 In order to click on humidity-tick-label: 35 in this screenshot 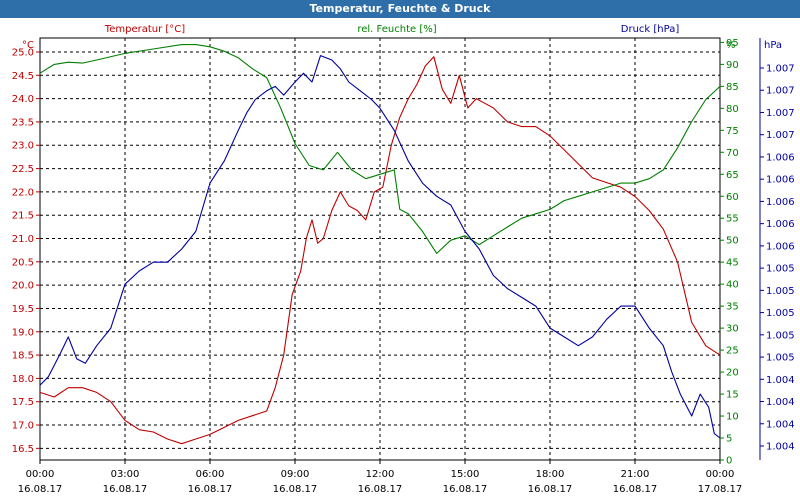, I will do `click(732, 307)`.